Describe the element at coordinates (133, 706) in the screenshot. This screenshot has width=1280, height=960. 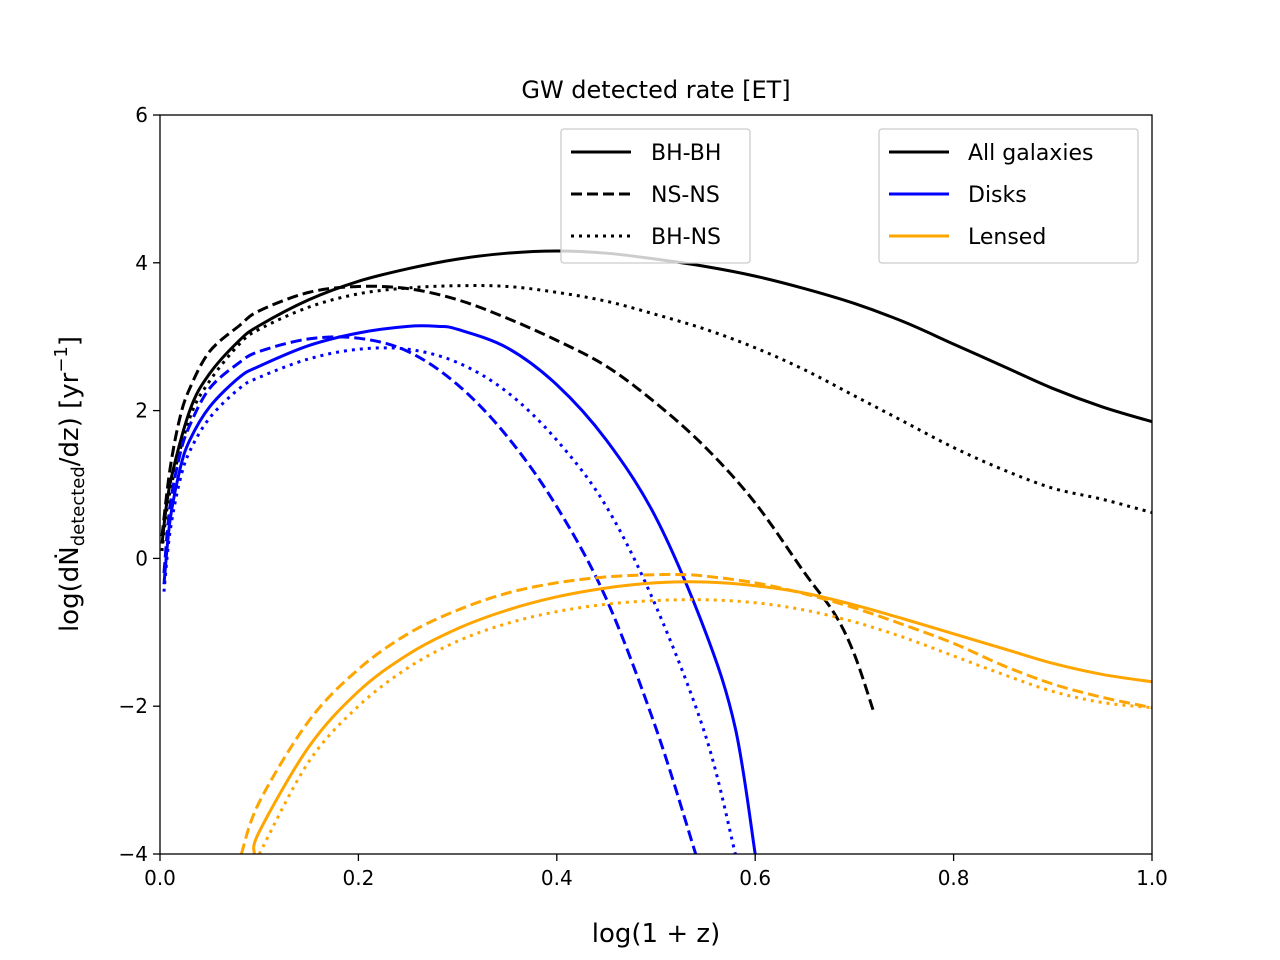
I see `y-tick-label: −2` at that location.